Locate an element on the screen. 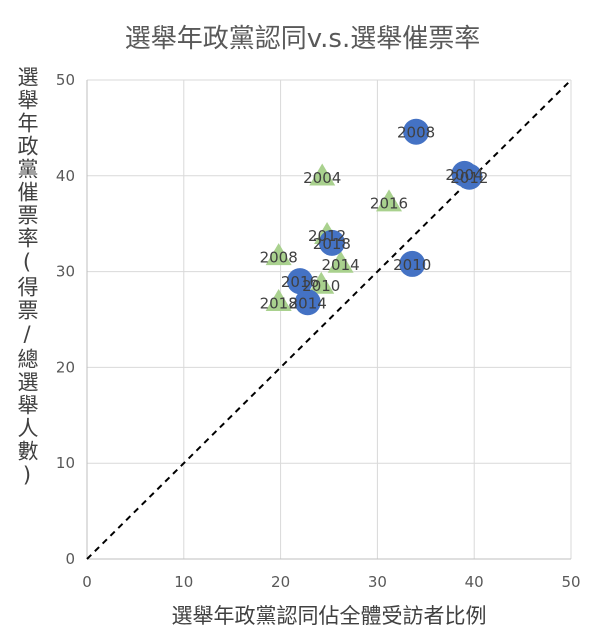 This screenshot has width=605, height=640. y-axis-title: 選舉年政黨催票率(得票/總選舉人數) is located at coordinates (27, 277).